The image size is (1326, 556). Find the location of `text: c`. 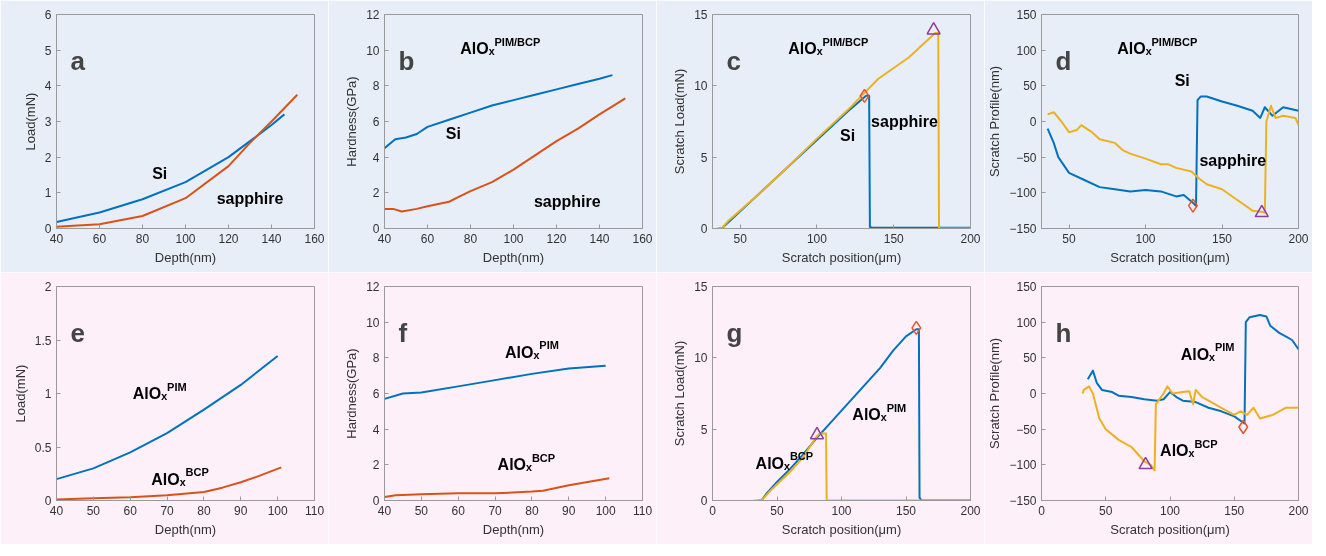

text: c is located at coordinates (733, 60).